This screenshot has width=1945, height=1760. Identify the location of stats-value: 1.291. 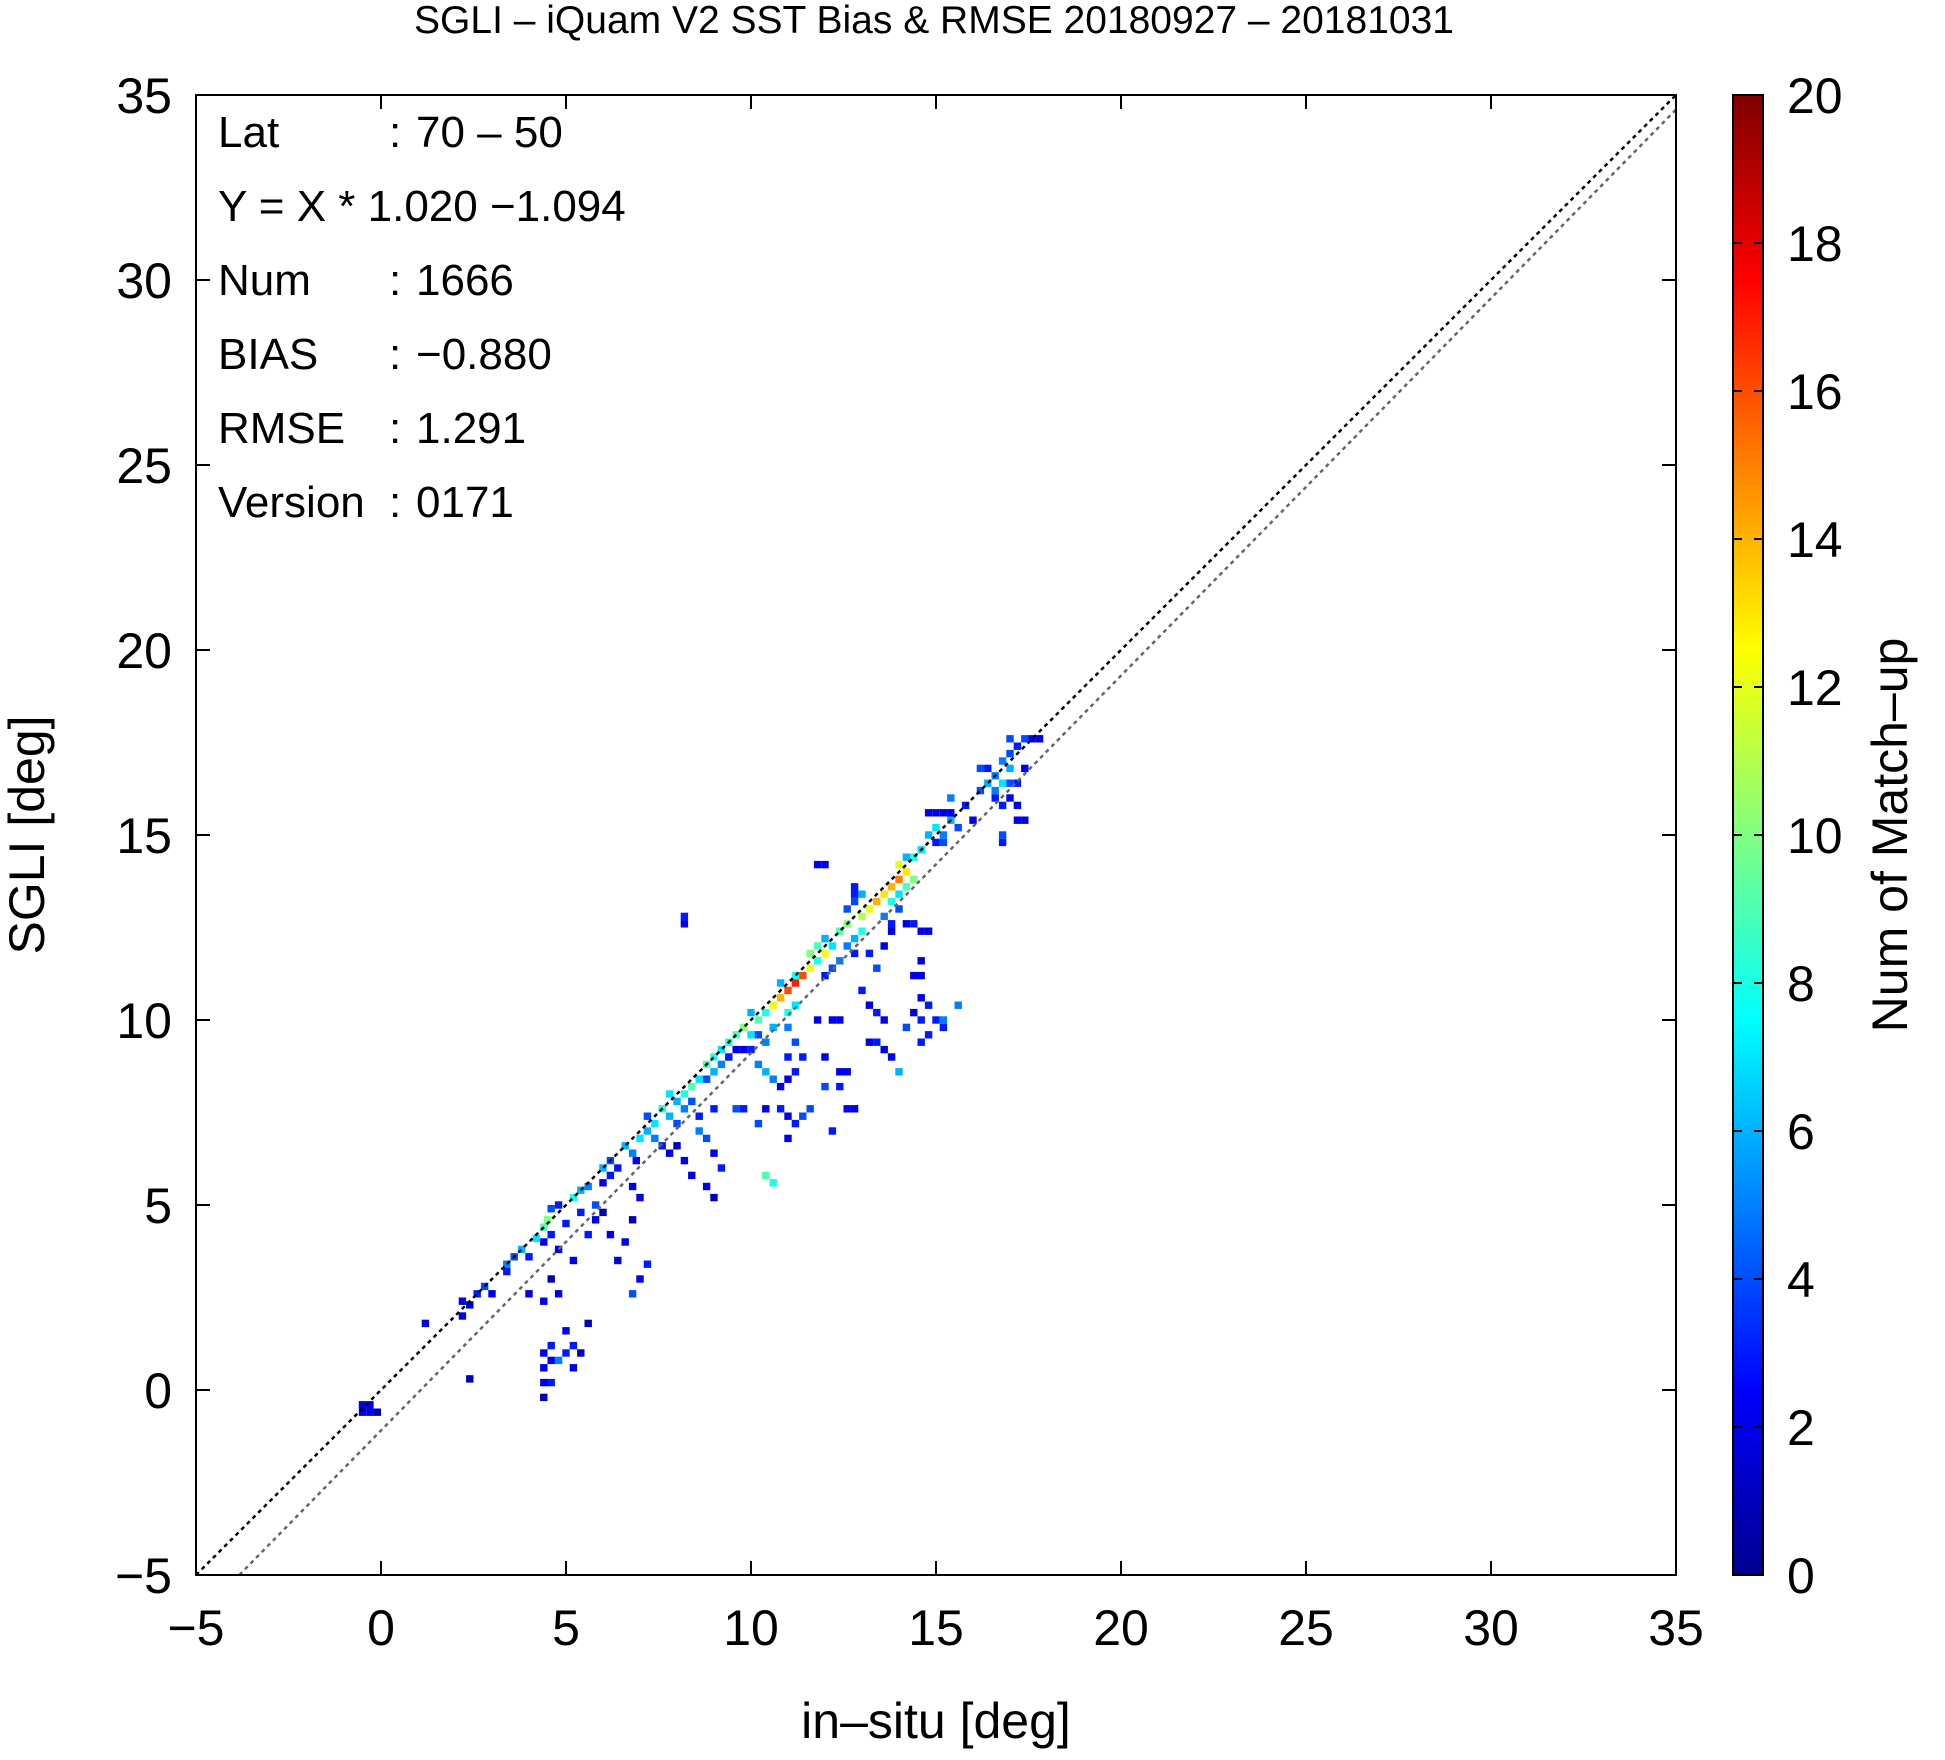
(471, 428).